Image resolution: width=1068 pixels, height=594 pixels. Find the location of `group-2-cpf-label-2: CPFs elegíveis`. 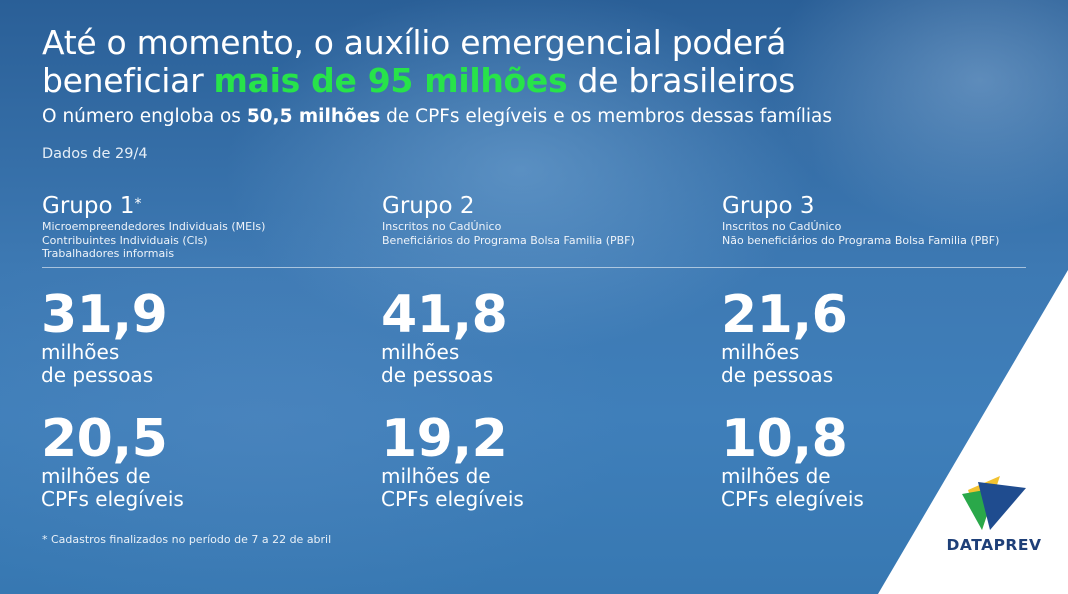

group-2-cpf-label-2: CPFs elegíveis is located at coordinates (452, 499).